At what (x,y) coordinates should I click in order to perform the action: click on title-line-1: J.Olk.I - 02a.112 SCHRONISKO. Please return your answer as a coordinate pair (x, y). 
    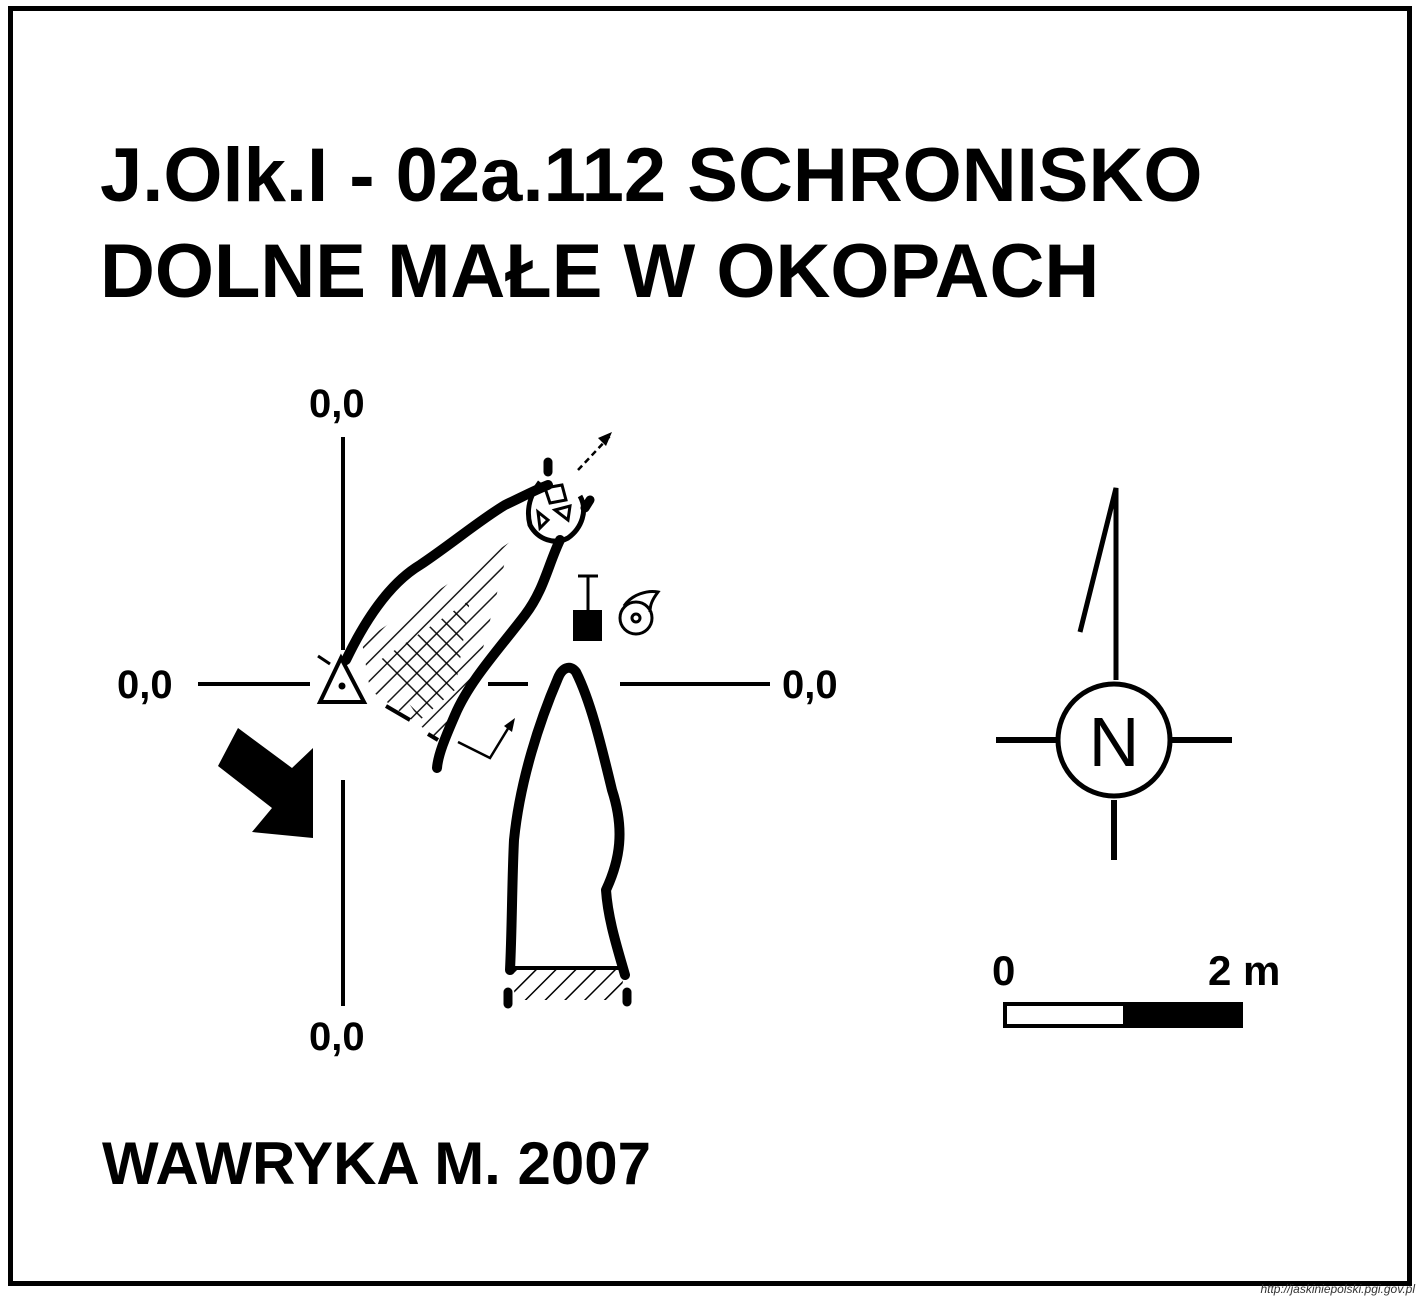
    Looking at the image, I should click on (651, 175).